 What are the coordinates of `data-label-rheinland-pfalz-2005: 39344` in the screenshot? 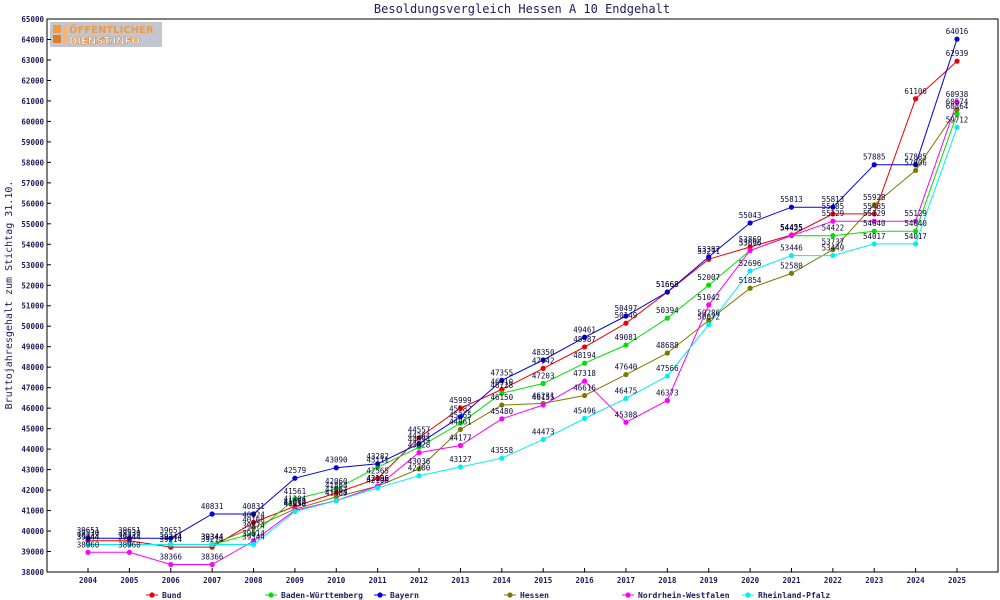 It's located at (129, 536).